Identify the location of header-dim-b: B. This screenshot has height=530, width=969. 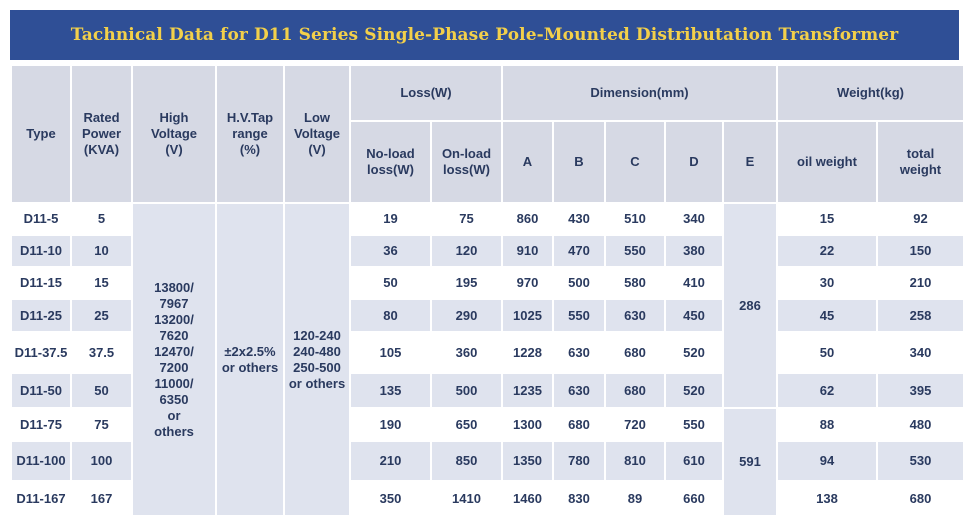
(579, 162).